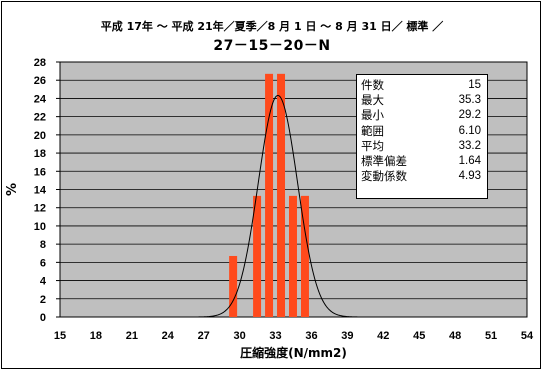 The width and height of the screenshot is (544, 372). Describe the element at coordinates (40, 154) in the screenshot. I see `y-tick-label: 18` at that location.